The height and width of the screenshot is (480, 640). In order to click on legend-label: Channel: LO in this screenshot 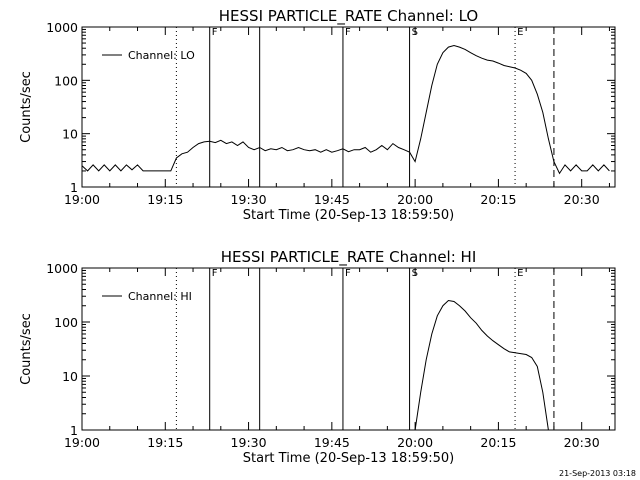, I will do `click(161, 55)`.